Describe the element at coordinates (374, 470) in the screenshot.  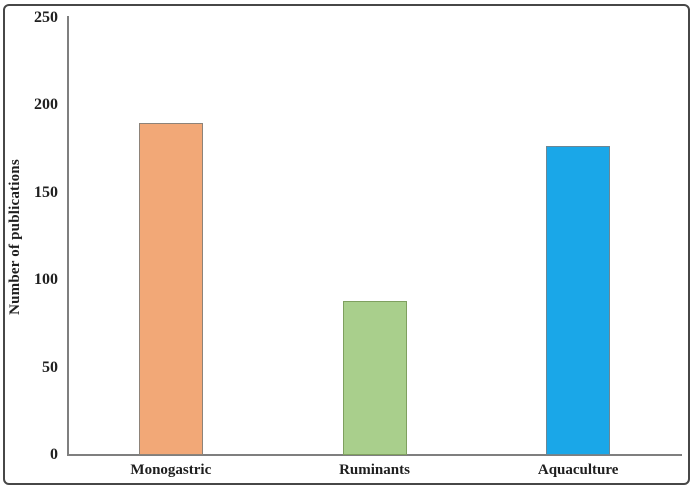
I see `x-category-label-ruminants: Ruminants` at that location.